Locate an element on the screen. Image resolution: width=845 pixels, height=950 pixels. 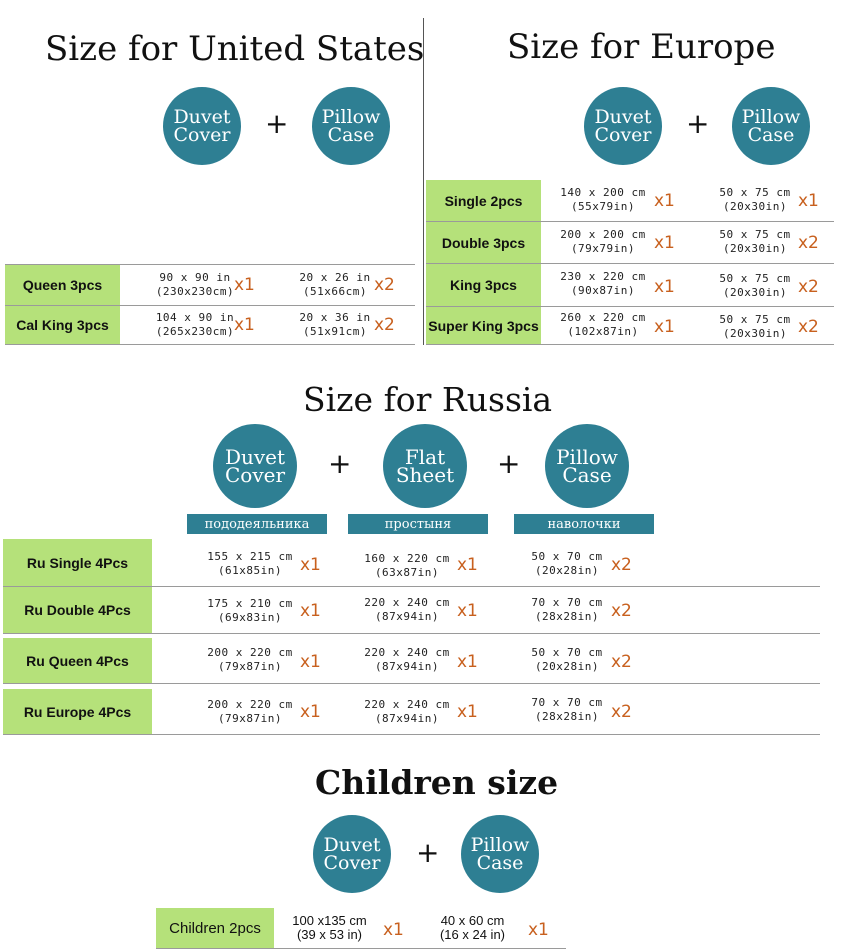
eu-single-duvet-size: 140 x 200 cm (55x79in) is located at coordinates (603, 199).